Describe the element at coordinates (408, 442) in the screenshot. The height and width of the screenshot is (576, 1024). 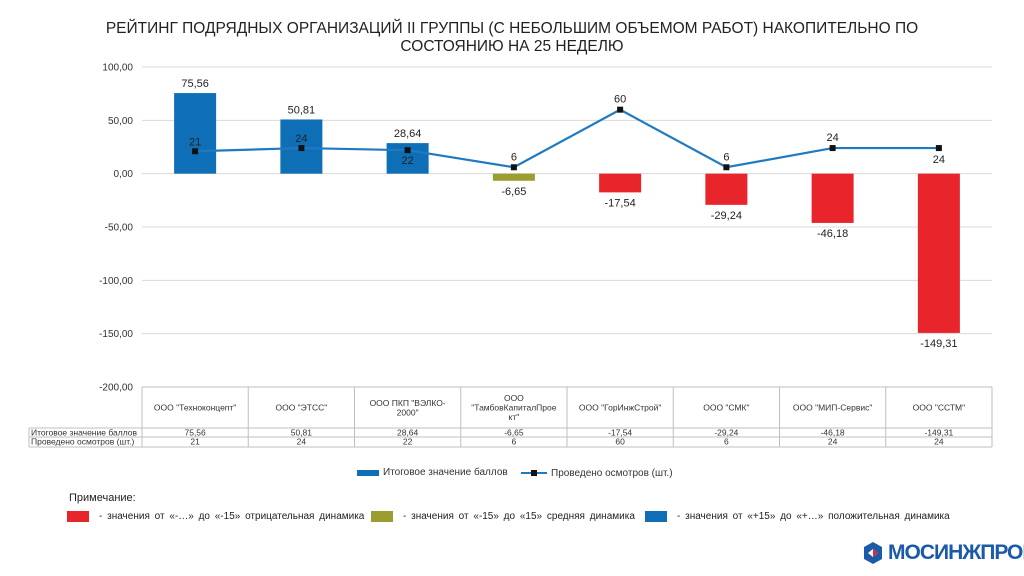
I see `table-cell: 22` at that location.